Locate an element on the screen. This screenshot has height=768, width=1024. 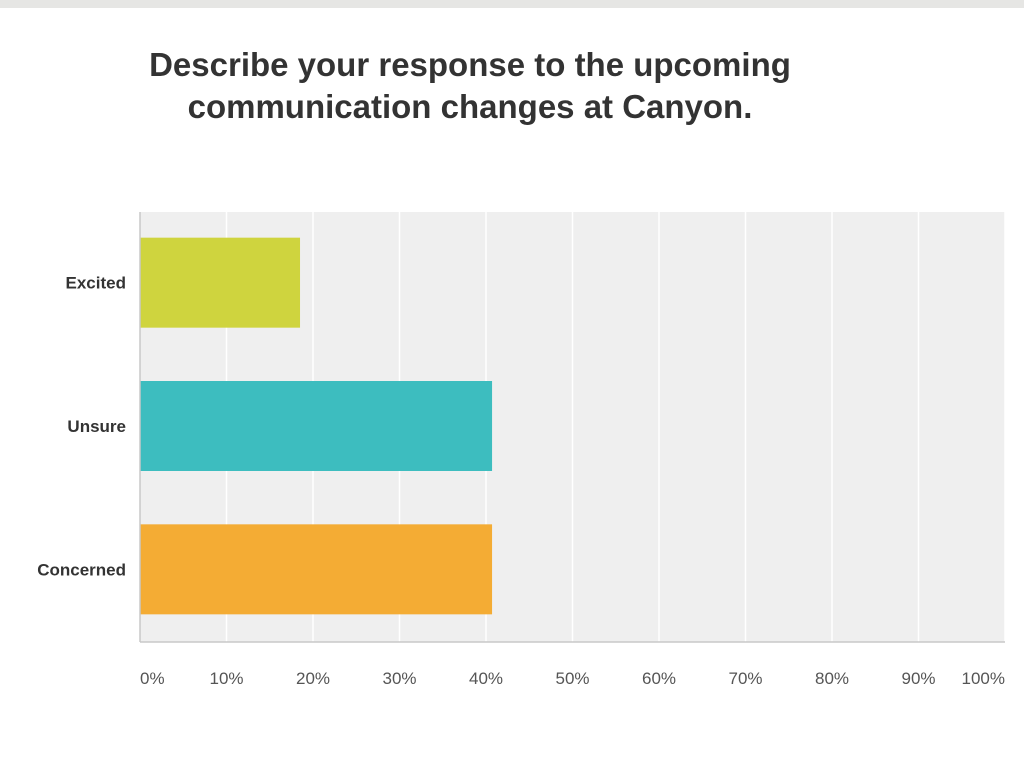
x-tick-label: 90% is located at coordinates (918, 678).